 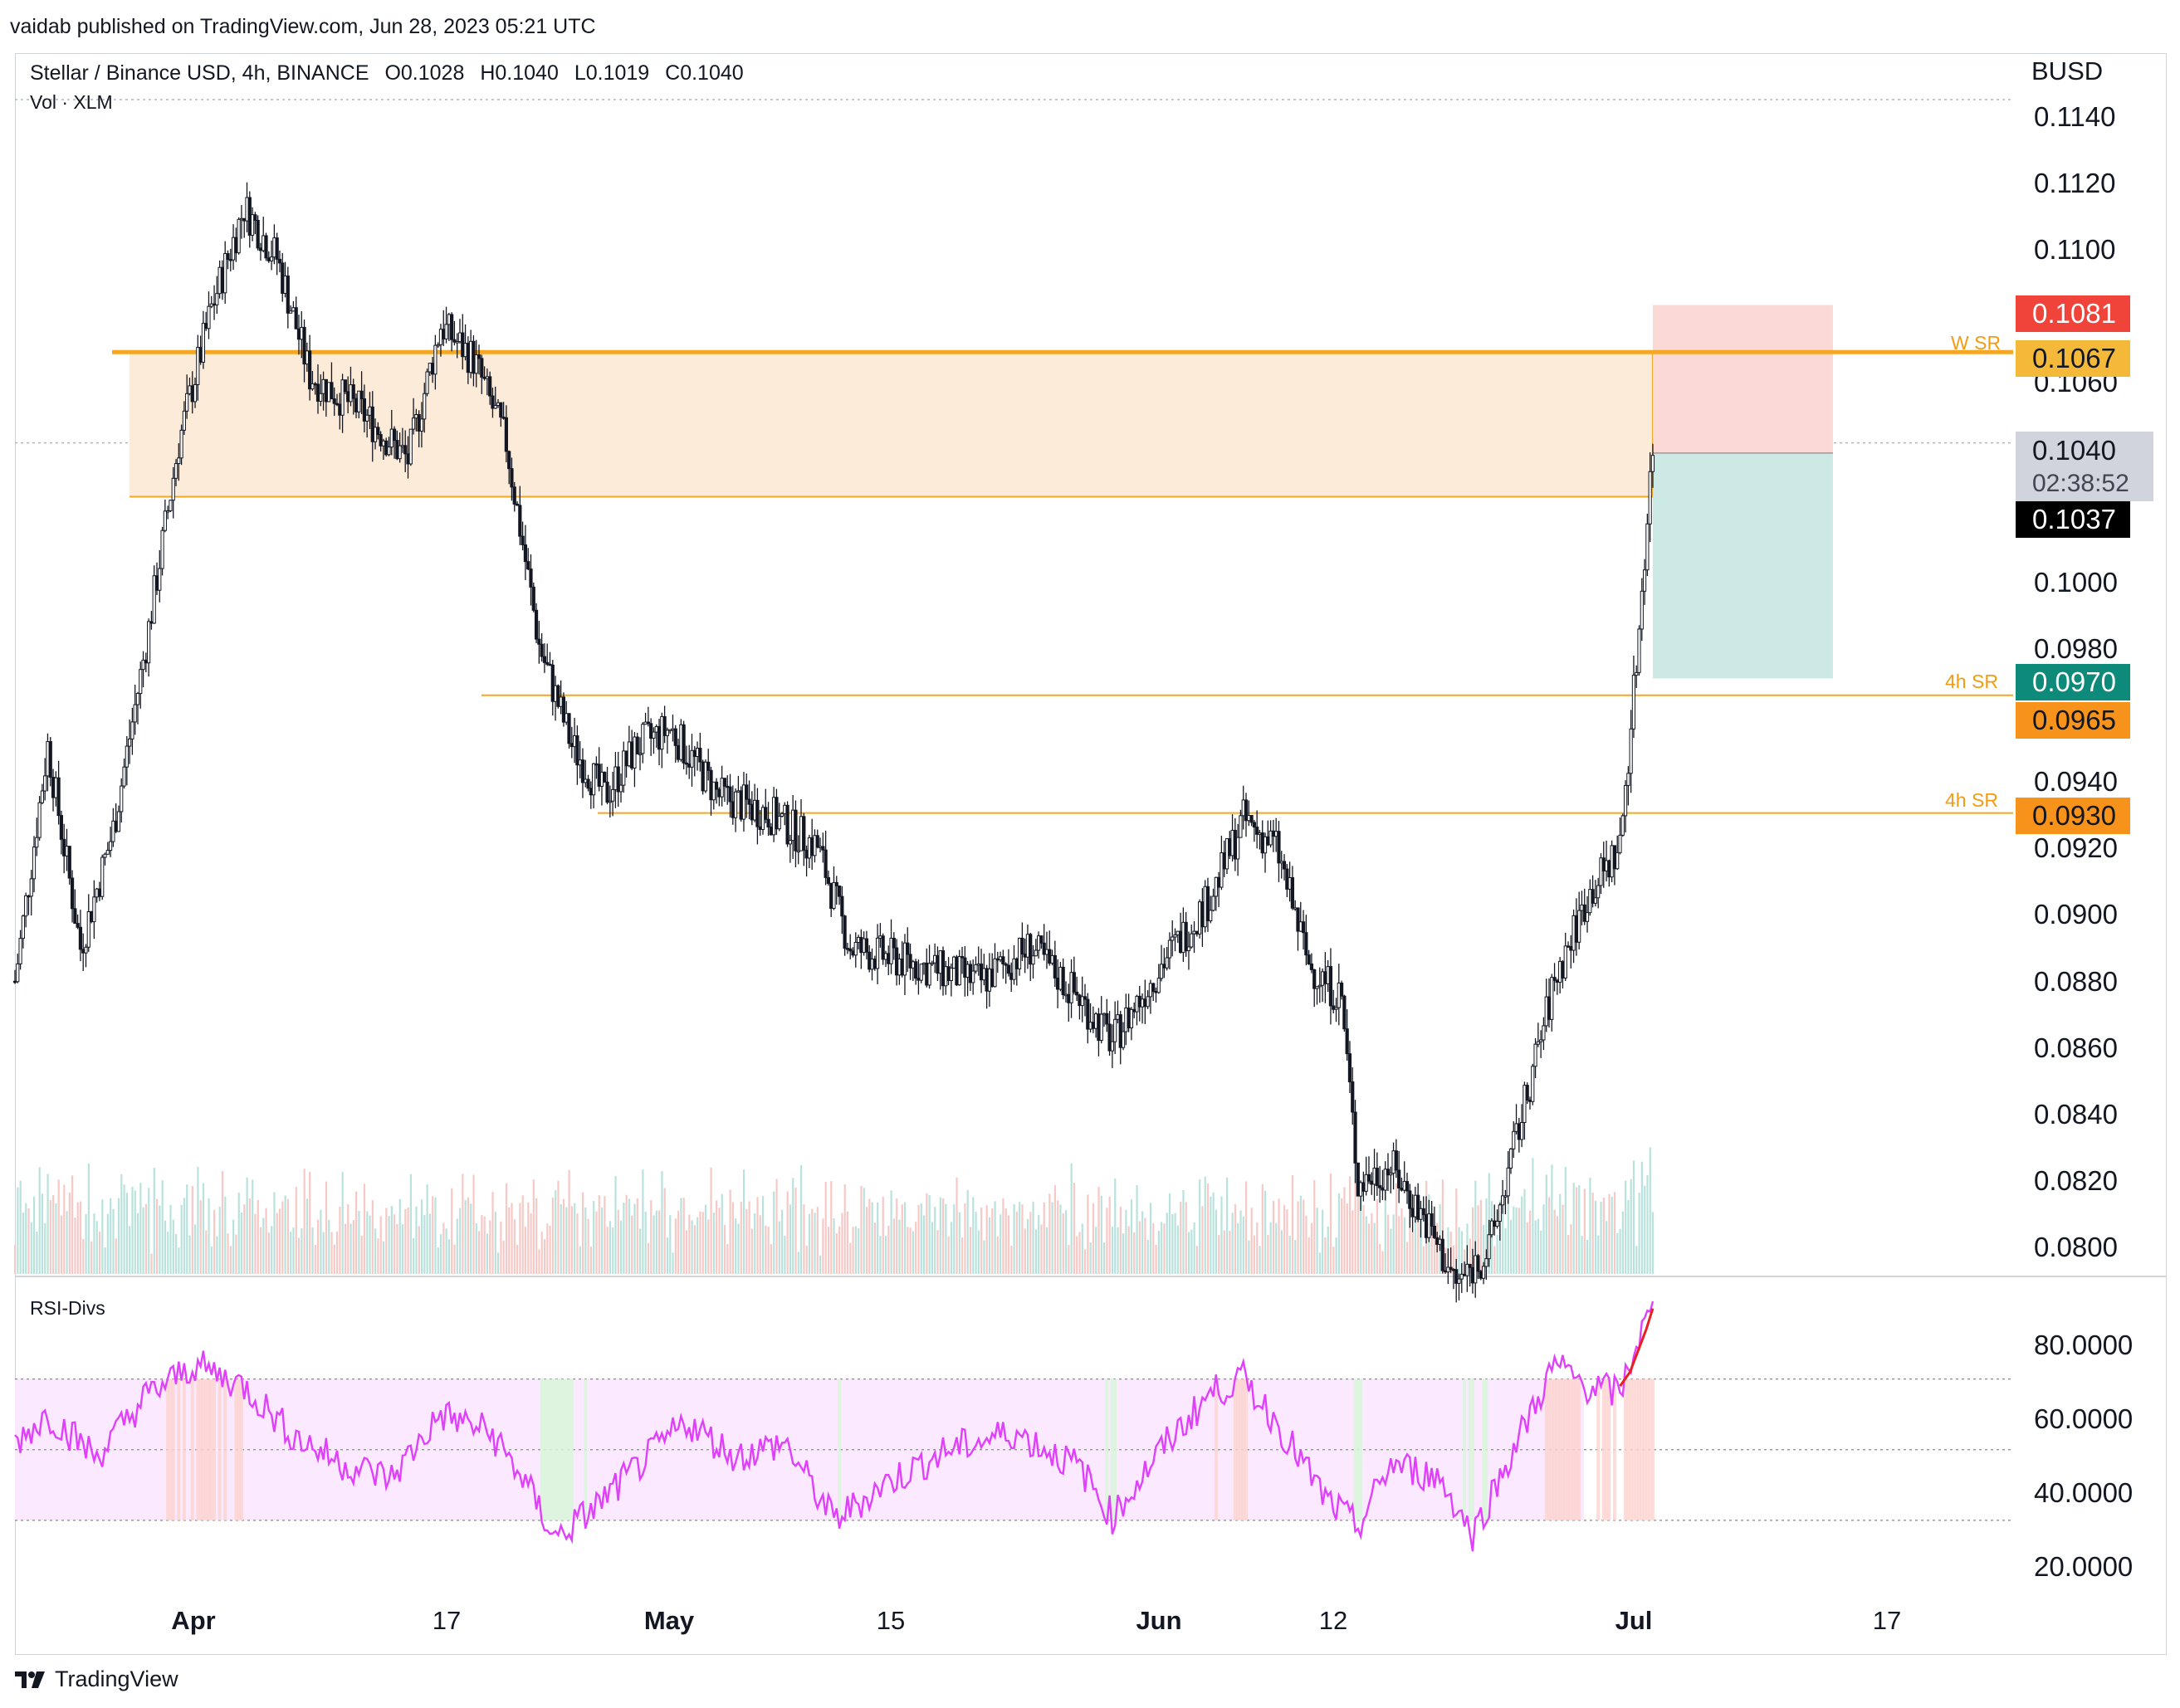 I want to click on price-tick: 0.0800, so click(x=2076, y=1247).